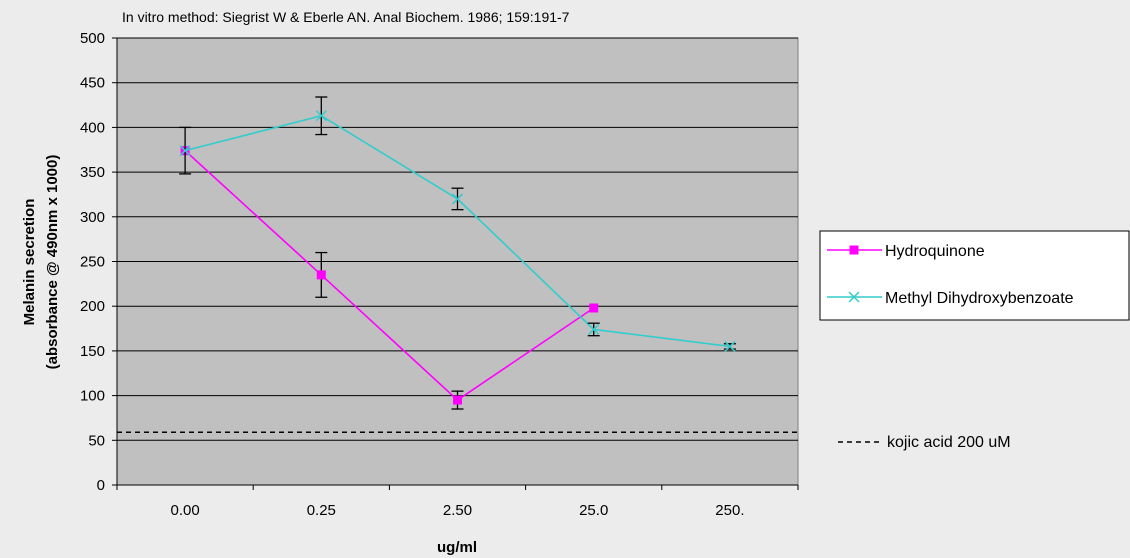 Image resolution: width=1130 pixels, height=558 pixels. I want to click on y-tick-label: 450, so click(92, 83).